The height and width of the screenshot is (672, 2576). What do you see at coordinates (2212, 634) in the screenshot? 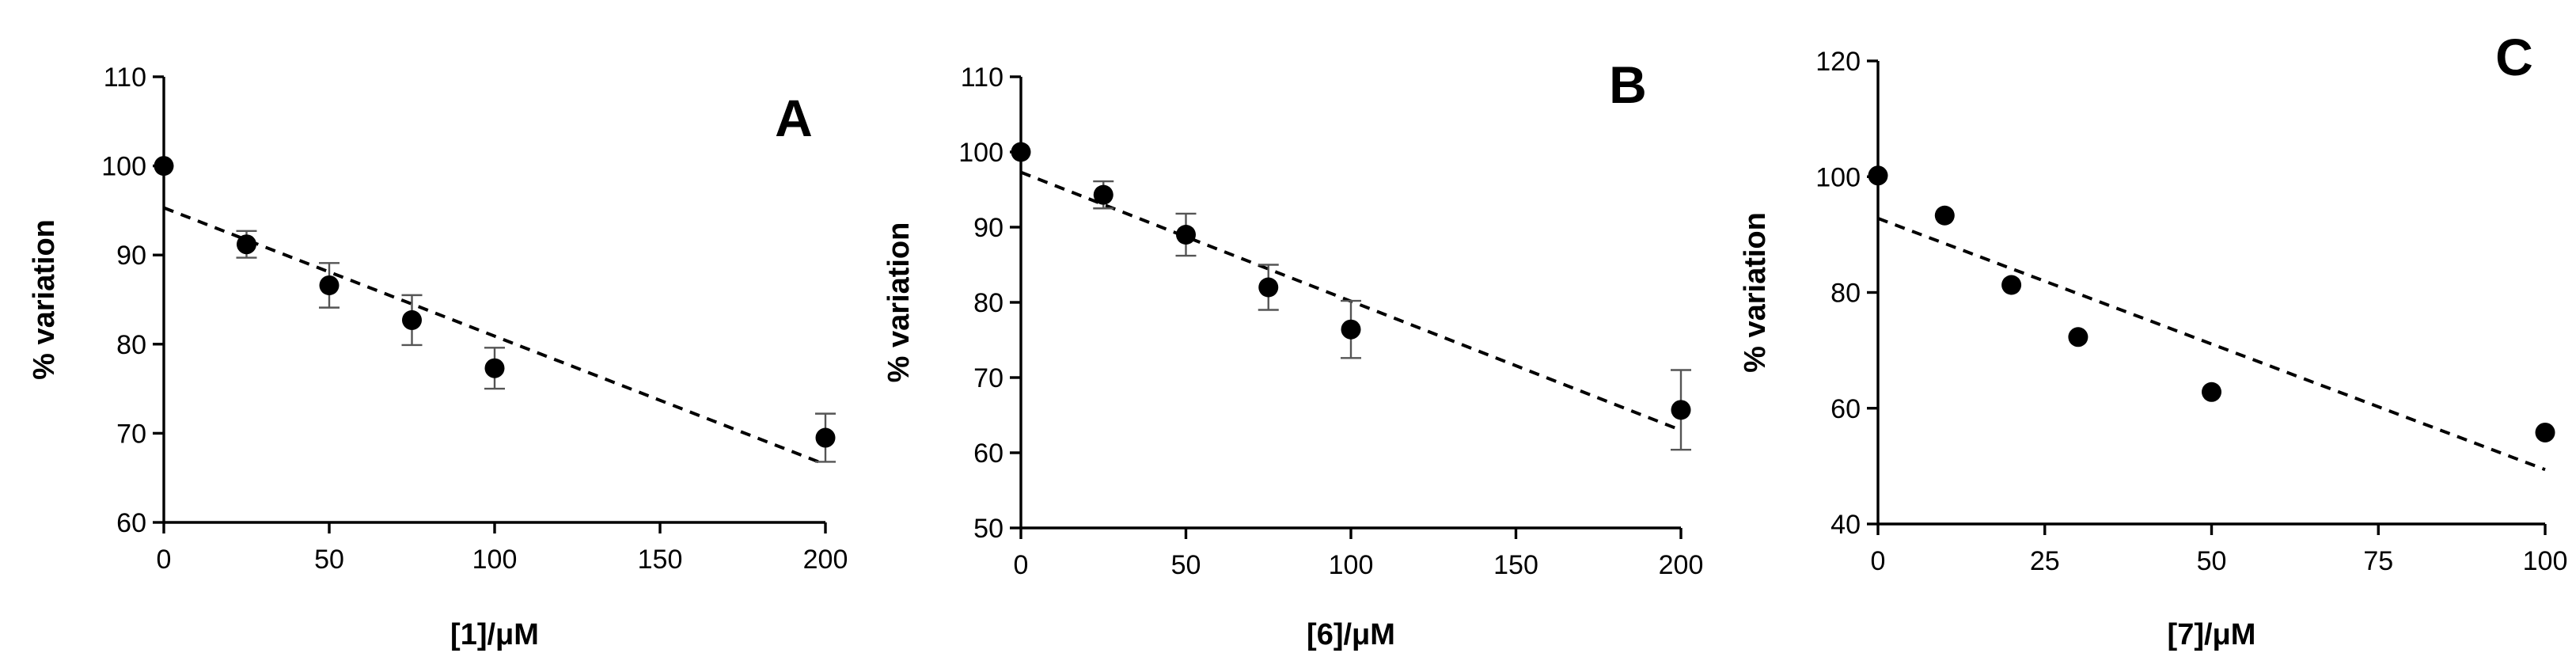
I see `x-axis-title: [7]/μM` at bounding box center [2212, 634].